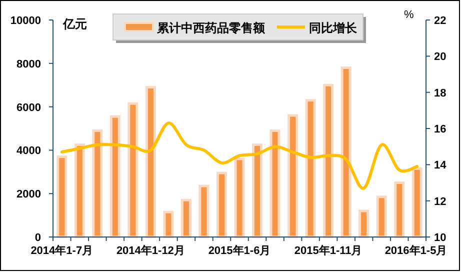  Describe the element at coordinates (333, 28) in the screenshot. I see `legend-label: 同比增长` at that location.